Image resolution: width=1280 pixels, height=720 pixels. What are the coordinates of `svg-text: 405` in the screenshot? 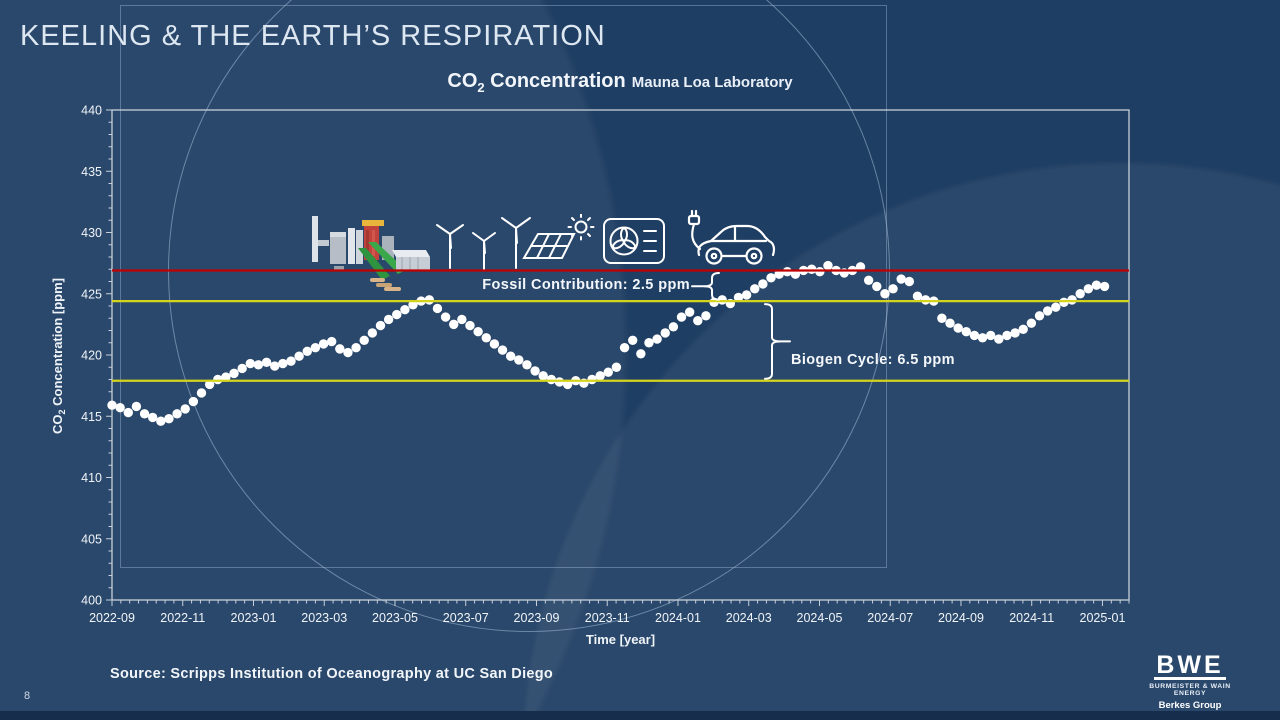 It's located at (91, 539).